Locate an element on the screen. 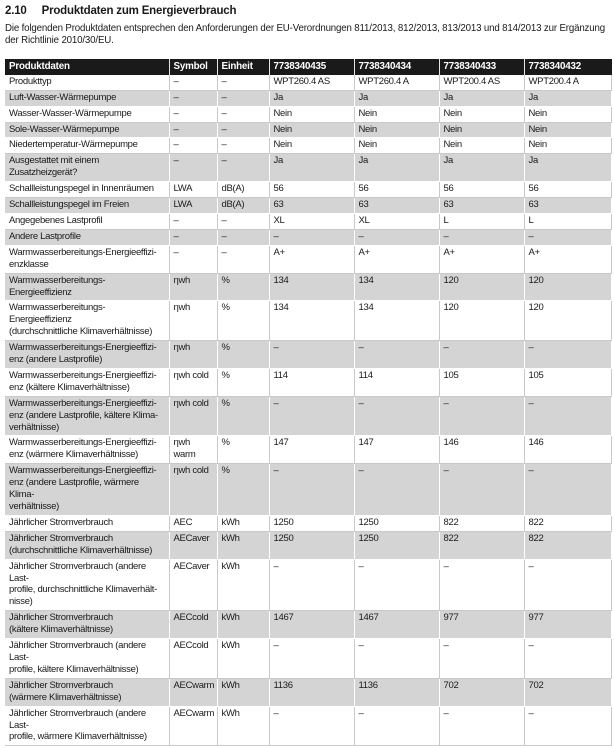  cell-value: 134 is located at coordinates (397, 287).